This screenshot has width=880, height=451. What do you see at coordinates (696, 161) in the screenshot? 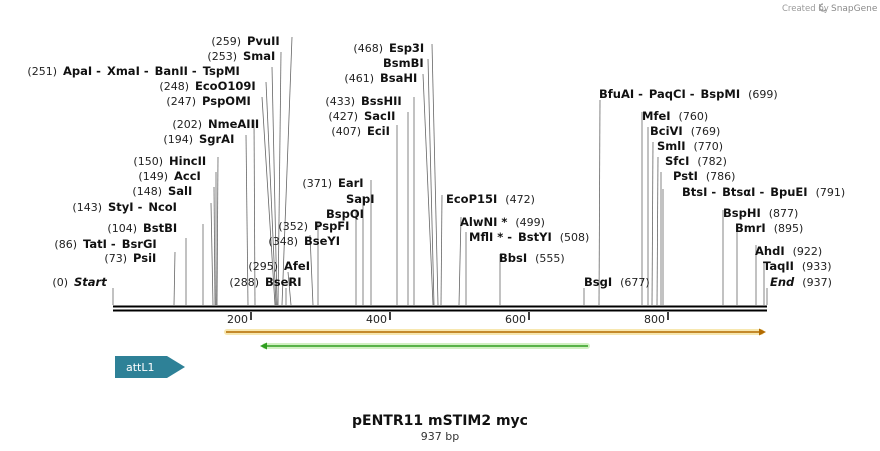
I see `site-label: SfcI (782)` at bounding box center [696, 161].